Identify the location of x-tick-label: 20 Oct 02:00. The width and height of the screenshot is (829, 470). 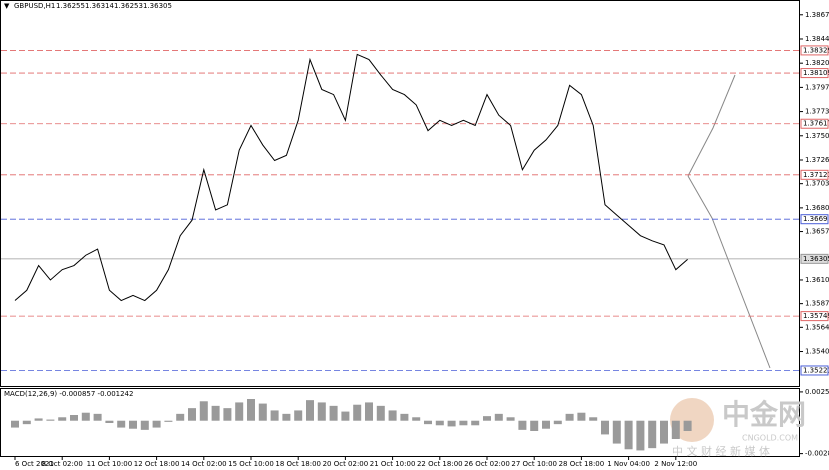
(346, 464).